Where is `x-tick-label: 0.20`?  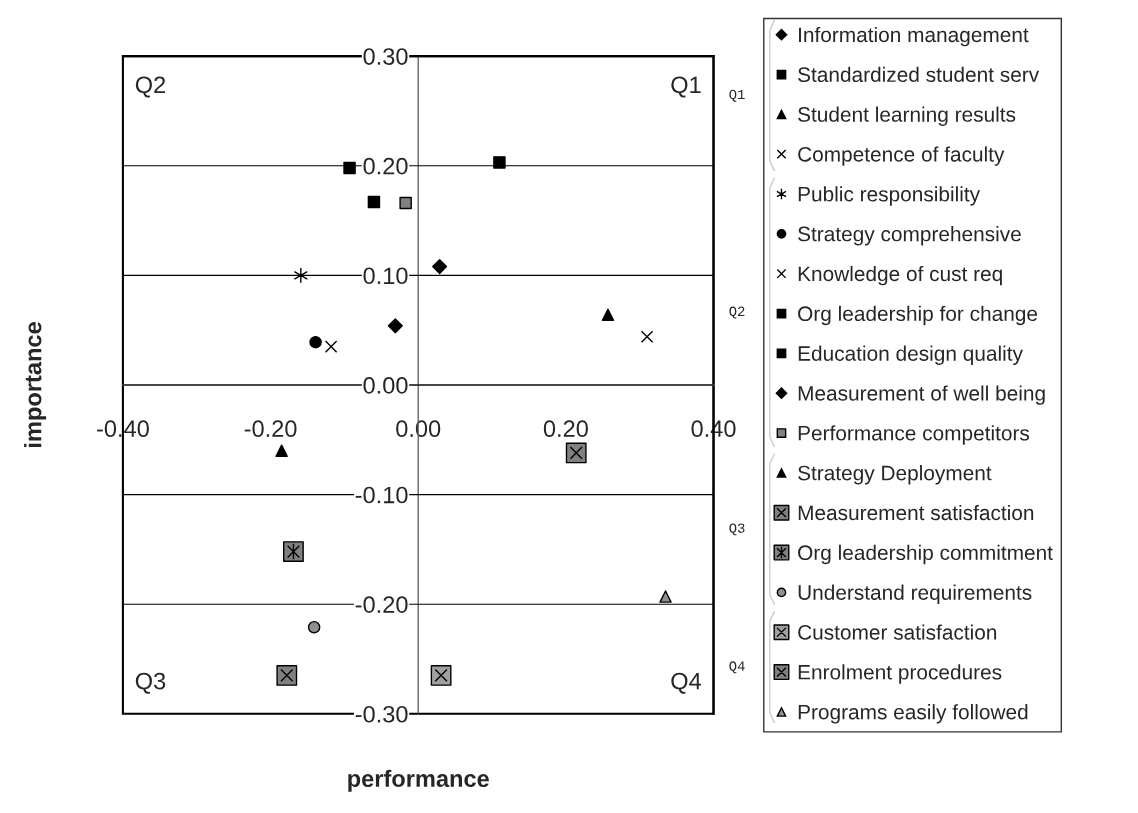 x-tick-label: 0.20 is located at coordinates (565, 429).